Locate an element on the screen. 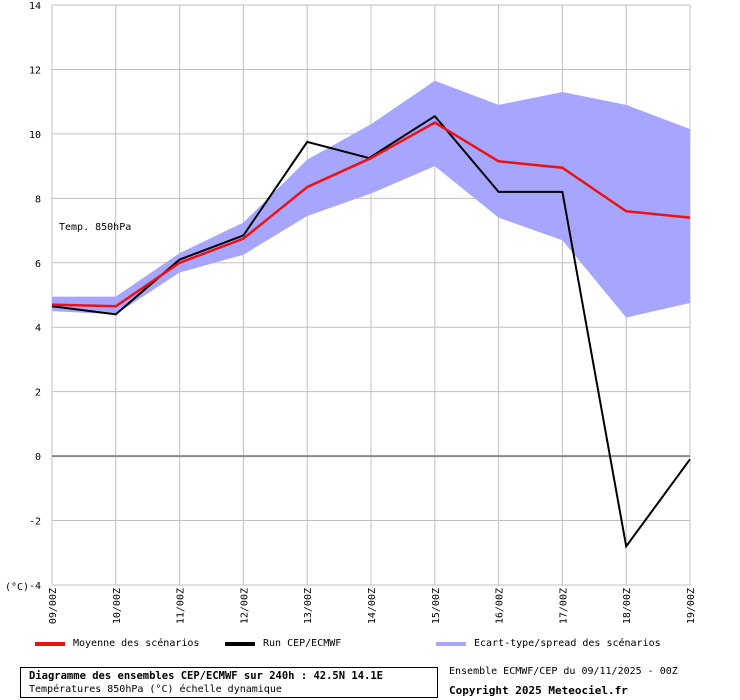  chart-annotation: Temp. 850hPa is located at coordinates (95, 227).